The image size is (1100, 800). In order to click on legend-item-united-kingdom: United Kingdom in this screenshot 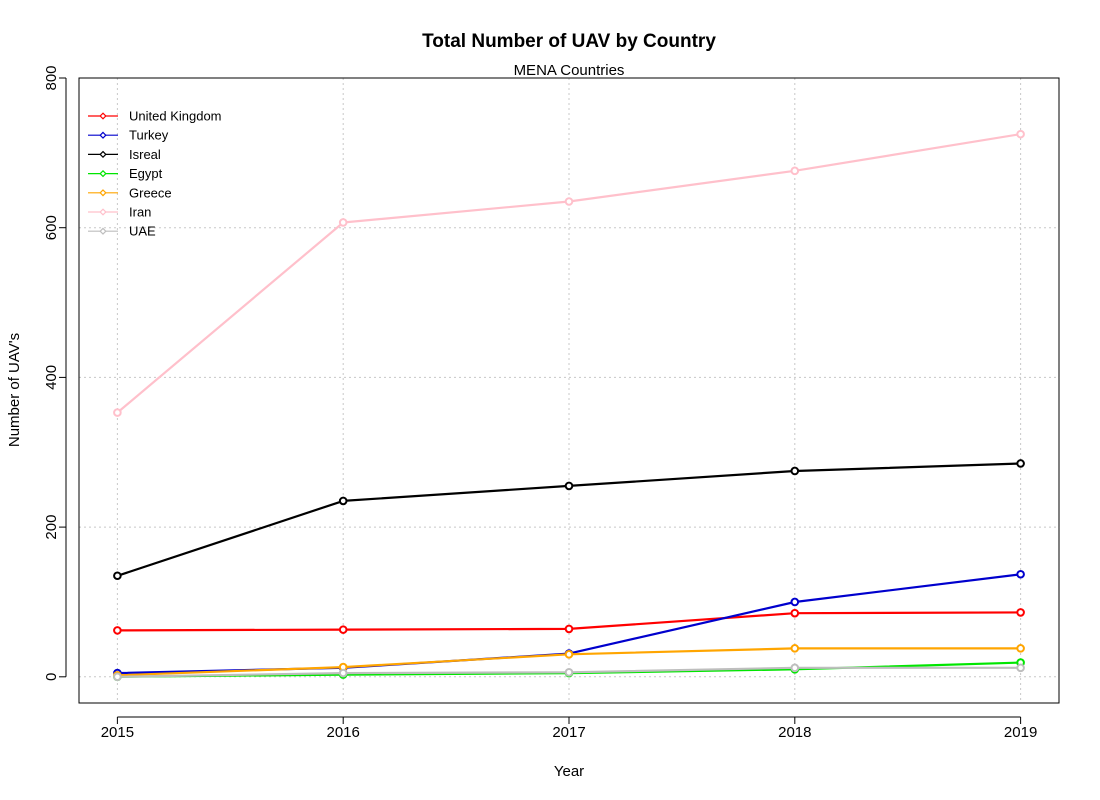, I will do `click(155, 116)`.